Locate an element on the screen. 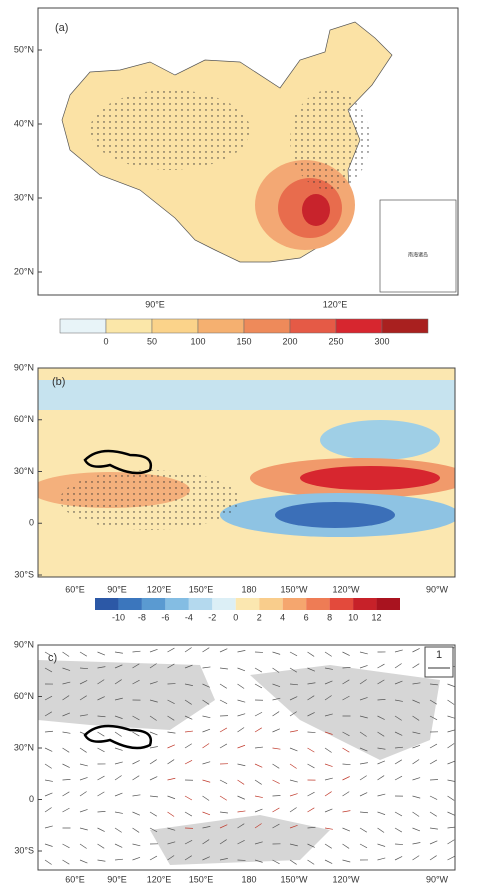 Image resolution: width=495 pixels, height=889 pixels. colorbar-label: 8 is located at coordinates (329, 617).